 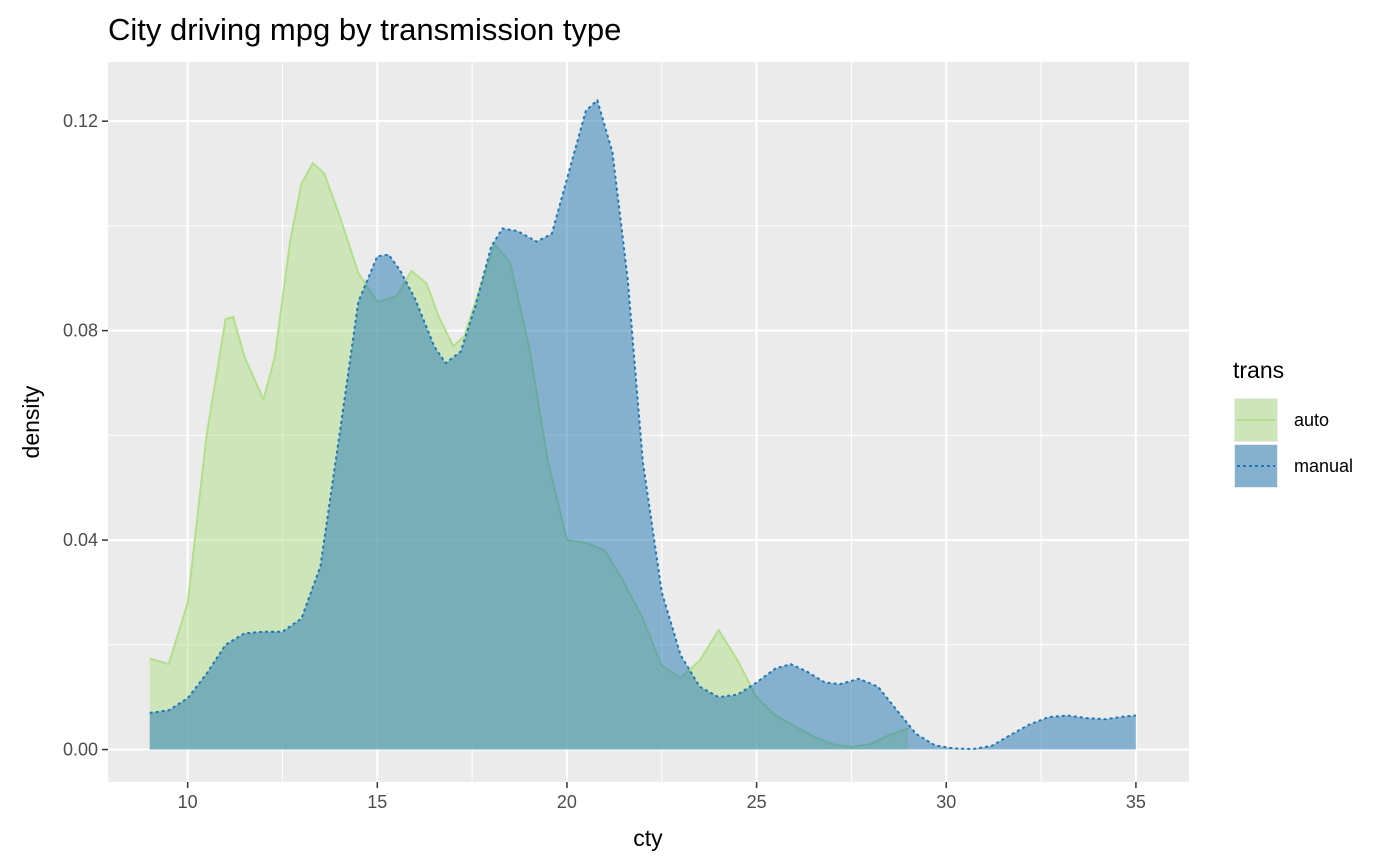 I want to click on legend-title: trans, so click(x=1258, y=370).